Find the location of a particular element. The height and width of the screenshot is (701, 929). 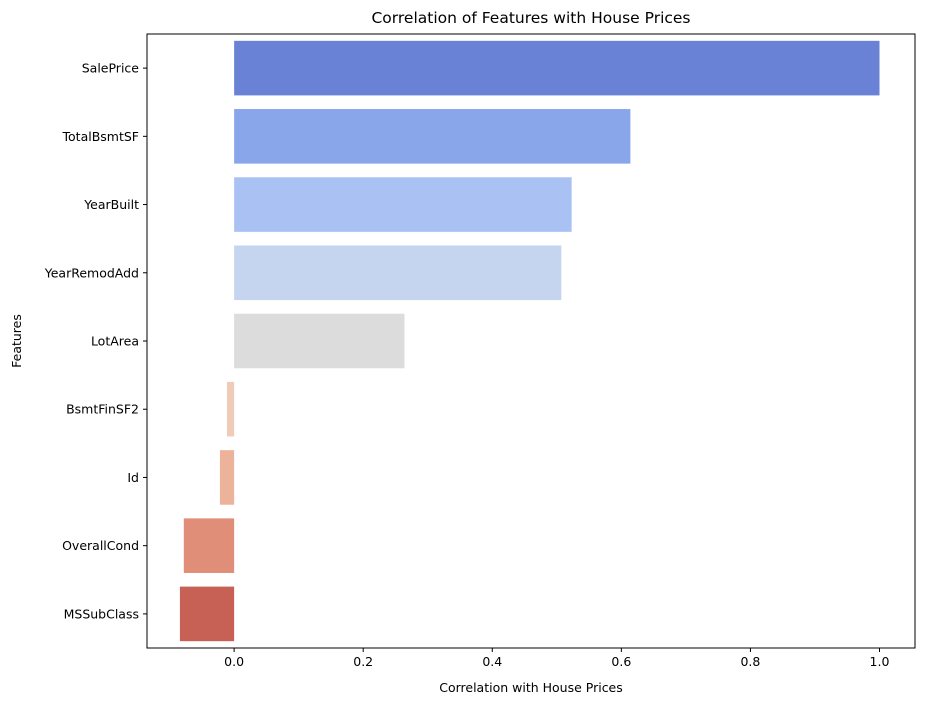

x-tick-label: 0.0 is located at coordinates (234, 661).